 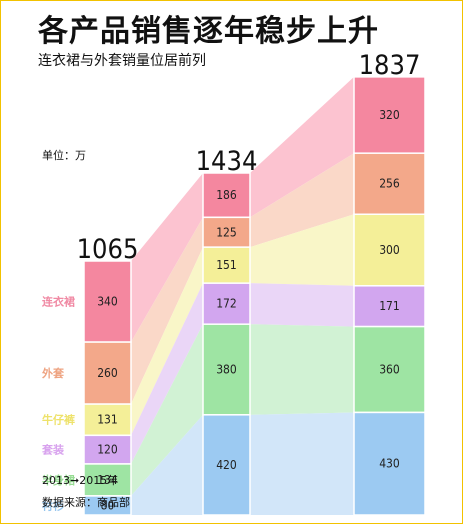 What do you see at coordinates (53, 450) in the screenshot?
I see `series-label: 套装` at bounding box center [53, 450].